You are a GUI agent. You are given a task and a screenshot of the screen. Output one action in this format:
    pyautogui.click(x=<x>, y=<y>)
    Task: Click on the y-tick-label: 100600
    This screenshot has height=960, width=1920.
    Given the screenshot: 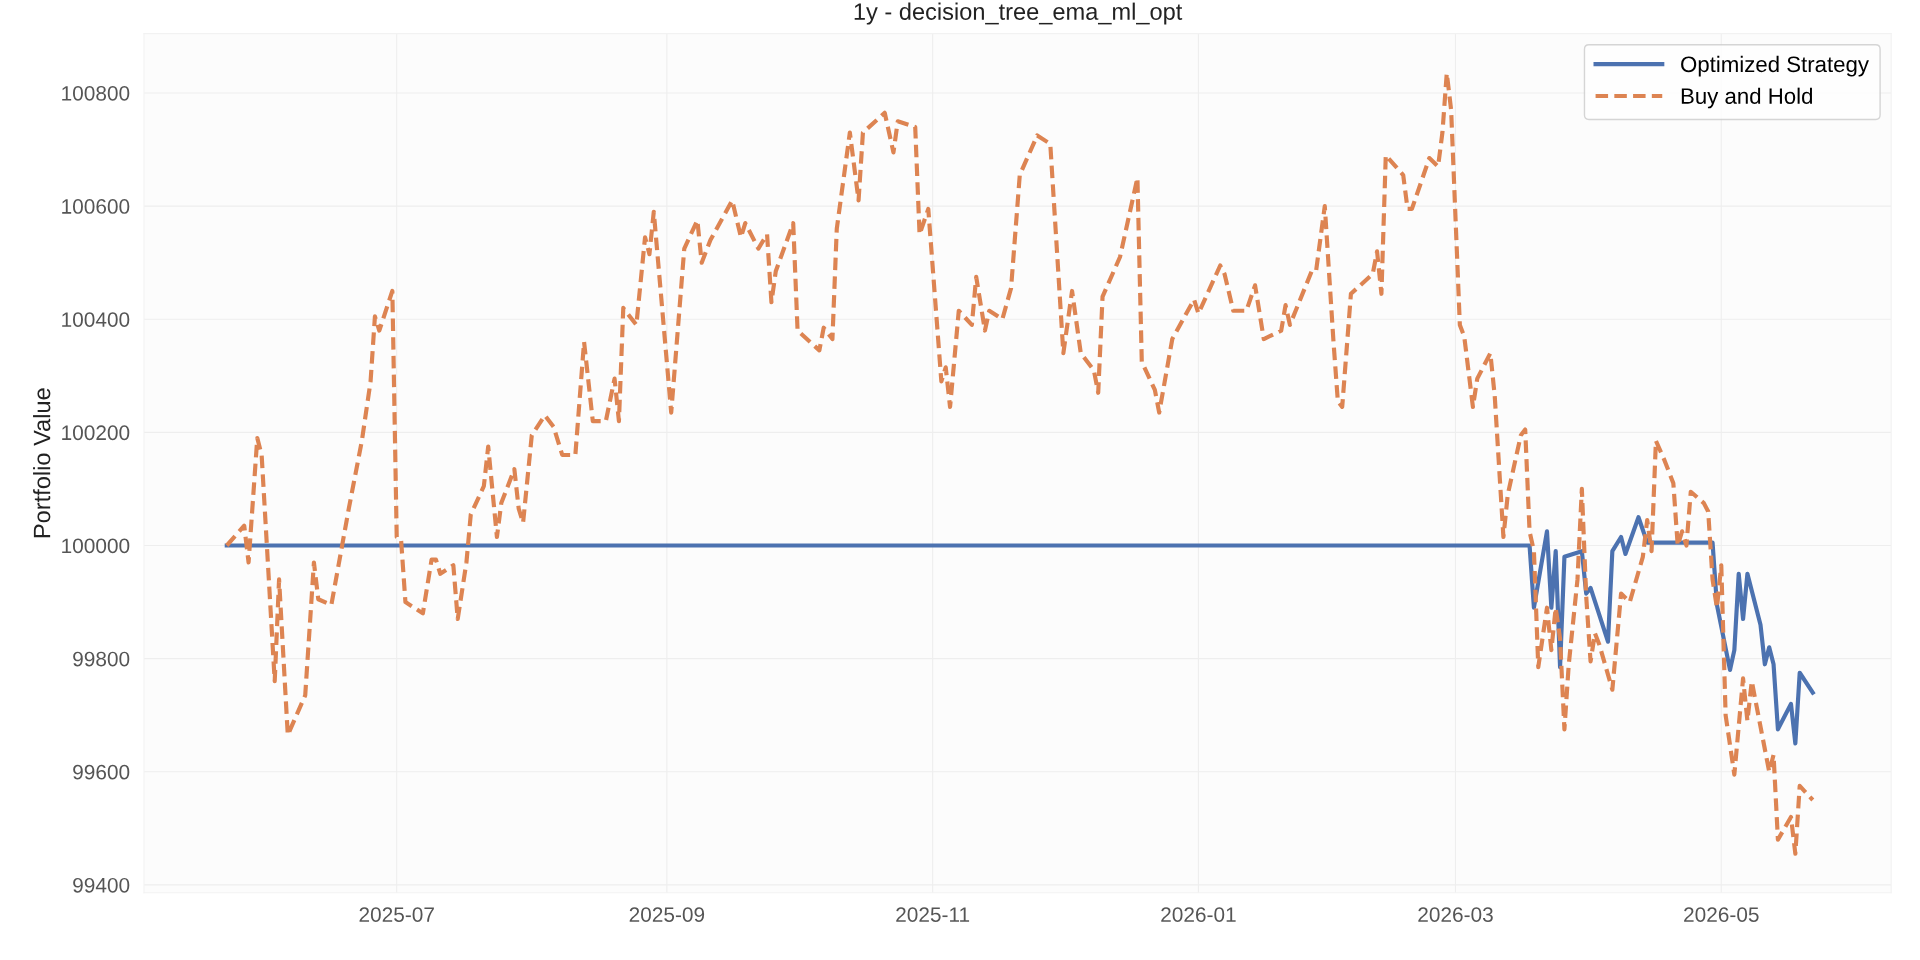 What is the action you would take?
    pyautogui.click(x=96, y=206)
    